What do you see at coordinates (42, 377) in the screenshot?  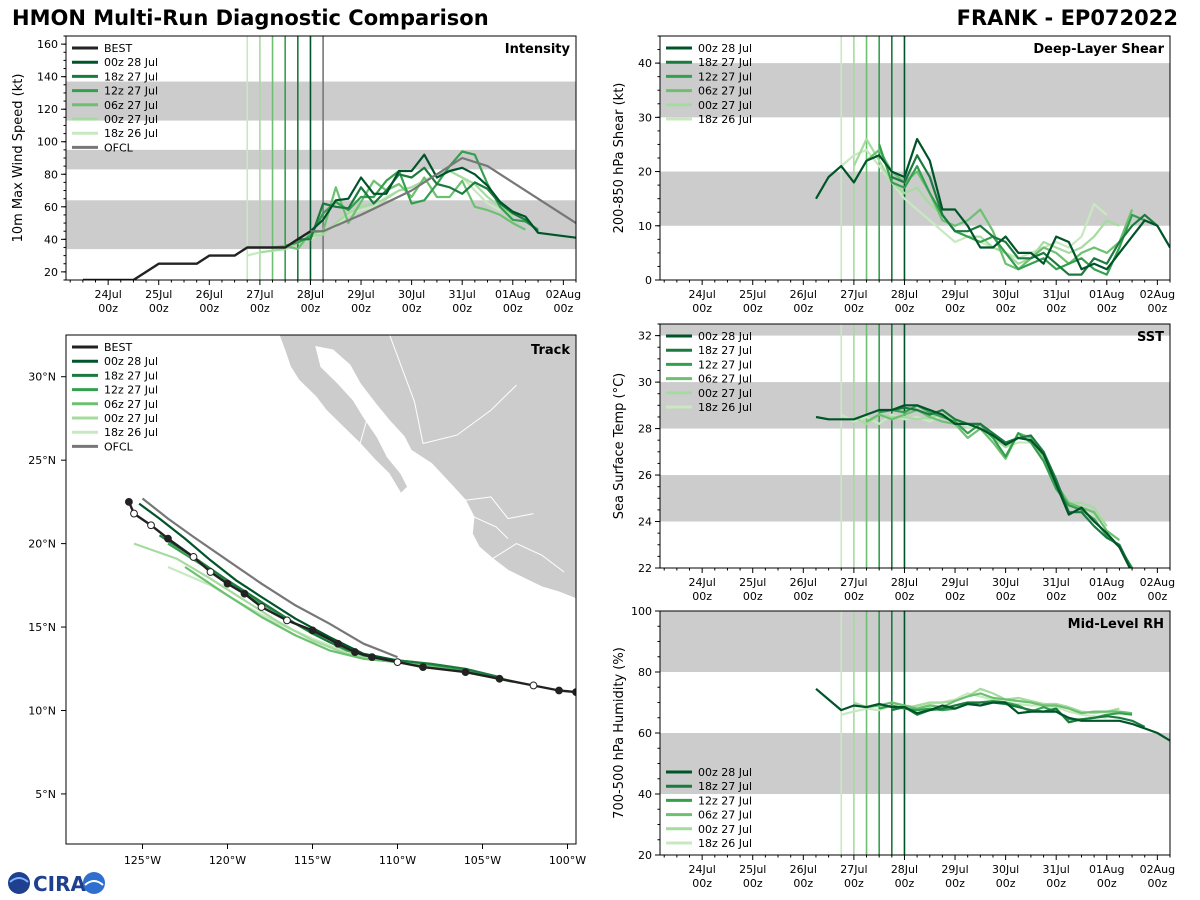 I see `lat-tick-label: 30°N` at bounding box center [42, 377].